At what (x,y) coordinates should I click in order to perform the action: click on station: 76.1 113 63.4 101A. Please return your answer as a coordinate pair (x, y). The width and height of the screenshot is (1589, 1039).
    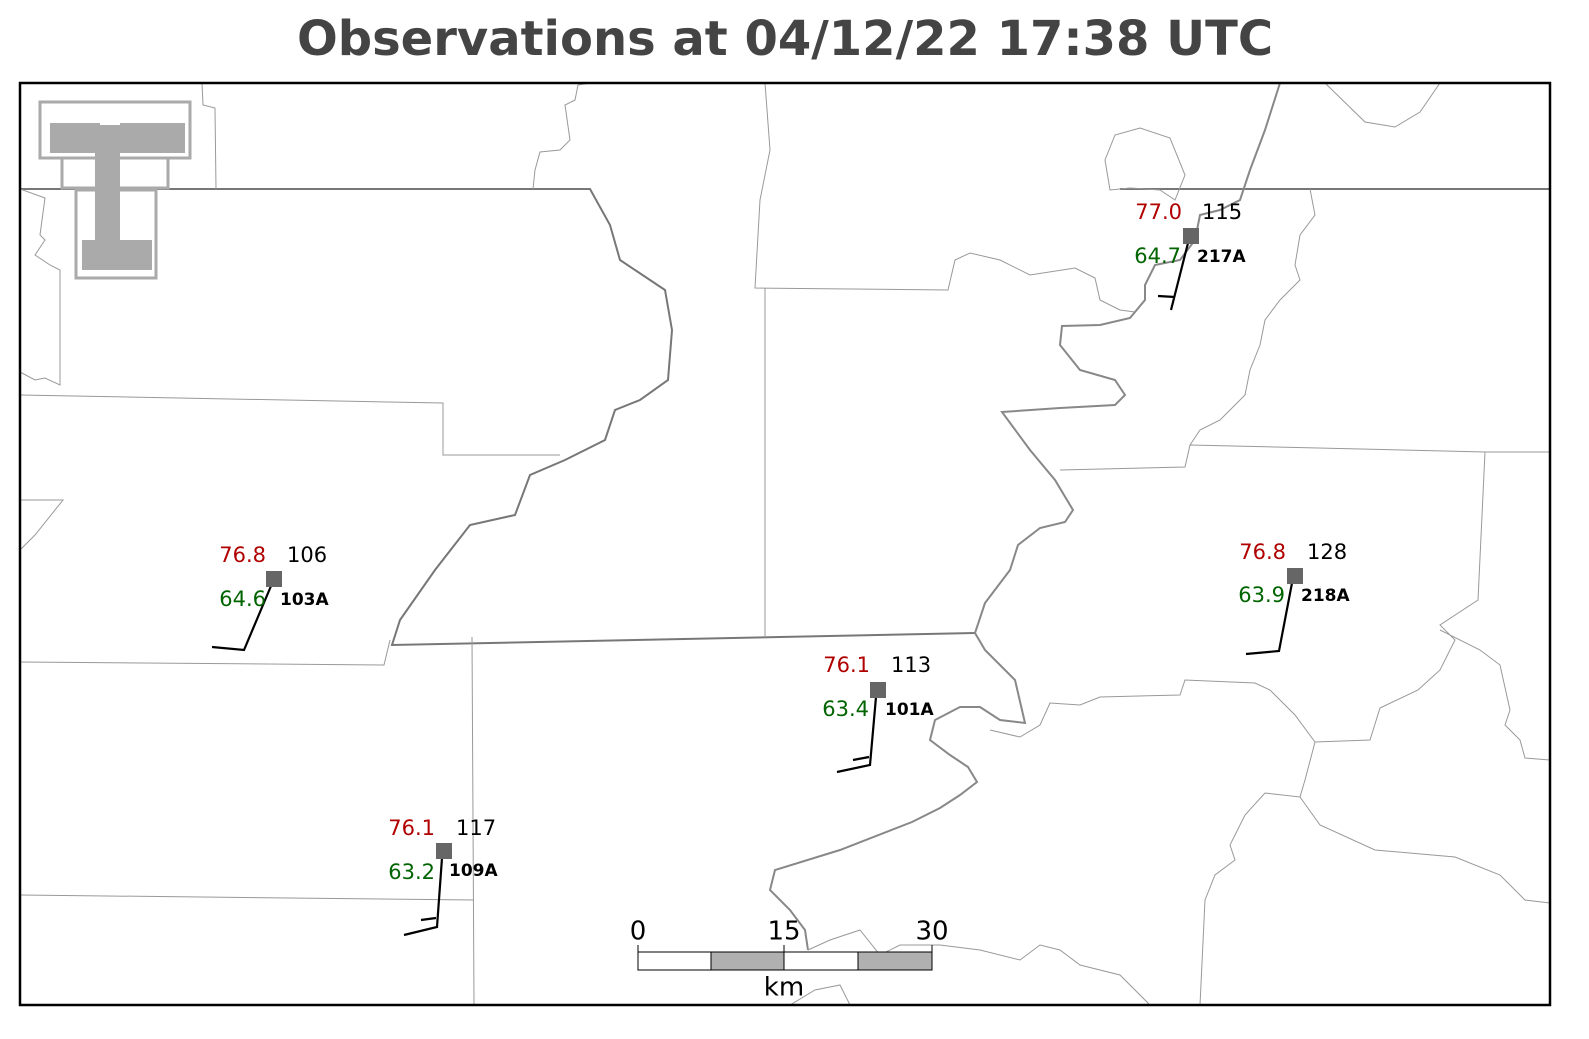
    Looking at the image, I should click on (878, 713).